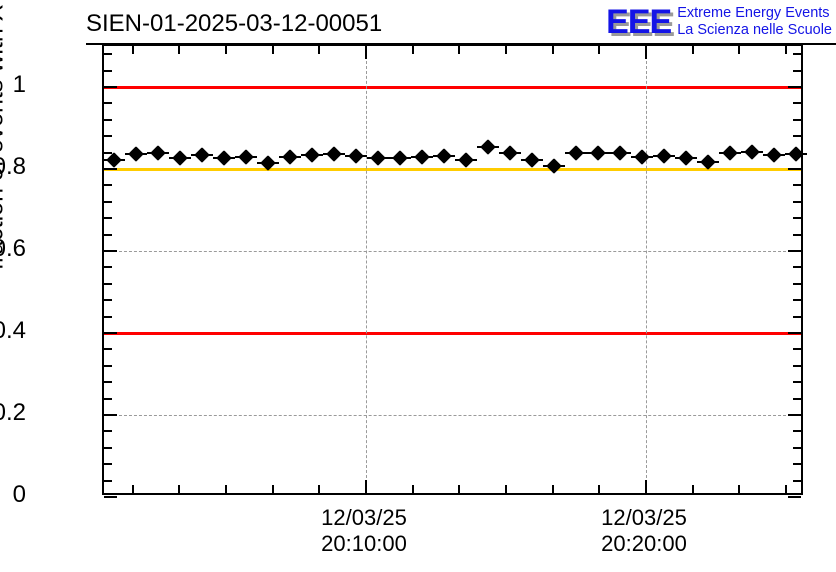 The image size is (836, 572). What do you see at coordinates (364, 543) in the screenshot?
I see `x-axis-tick-label-time: 20:10:00` at bounding box center [364, 543].